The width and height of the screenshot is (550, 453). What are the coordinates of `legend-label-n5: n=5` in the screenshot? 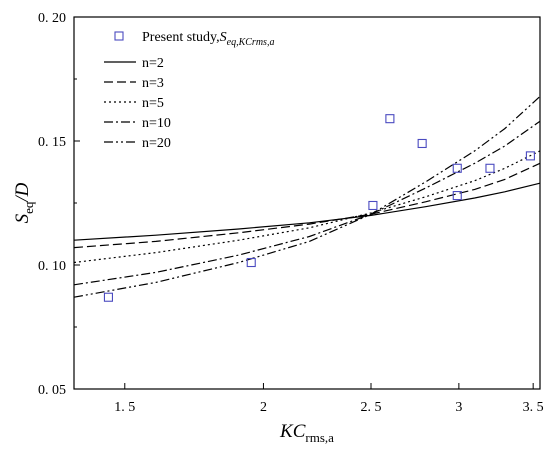 It's located at (153, 103).